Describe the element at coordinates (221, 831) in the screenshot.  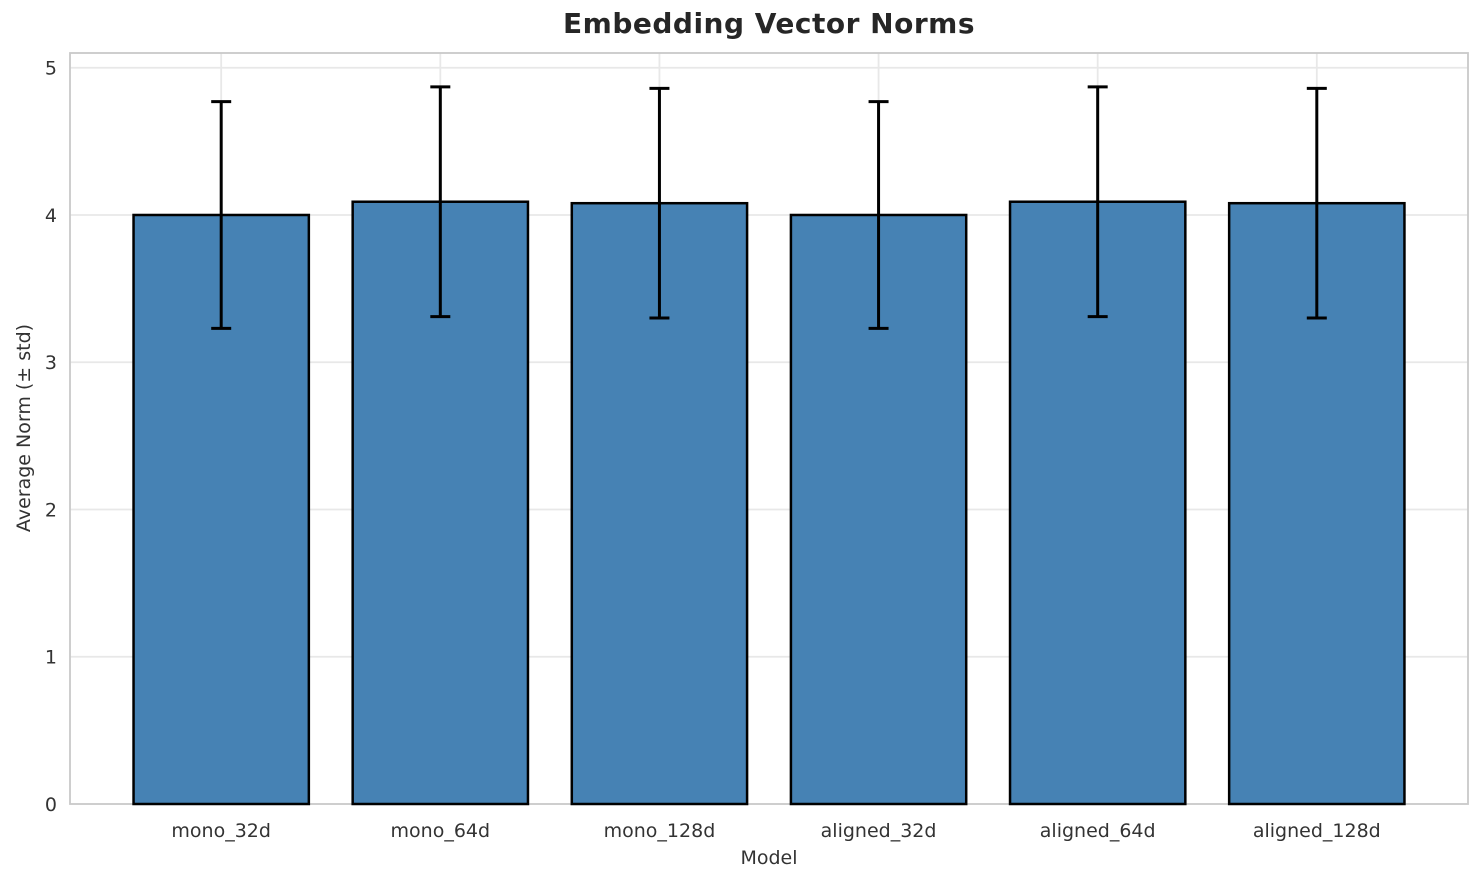
I see `x-tick-label-mono_32d: mono_32d` at that location.